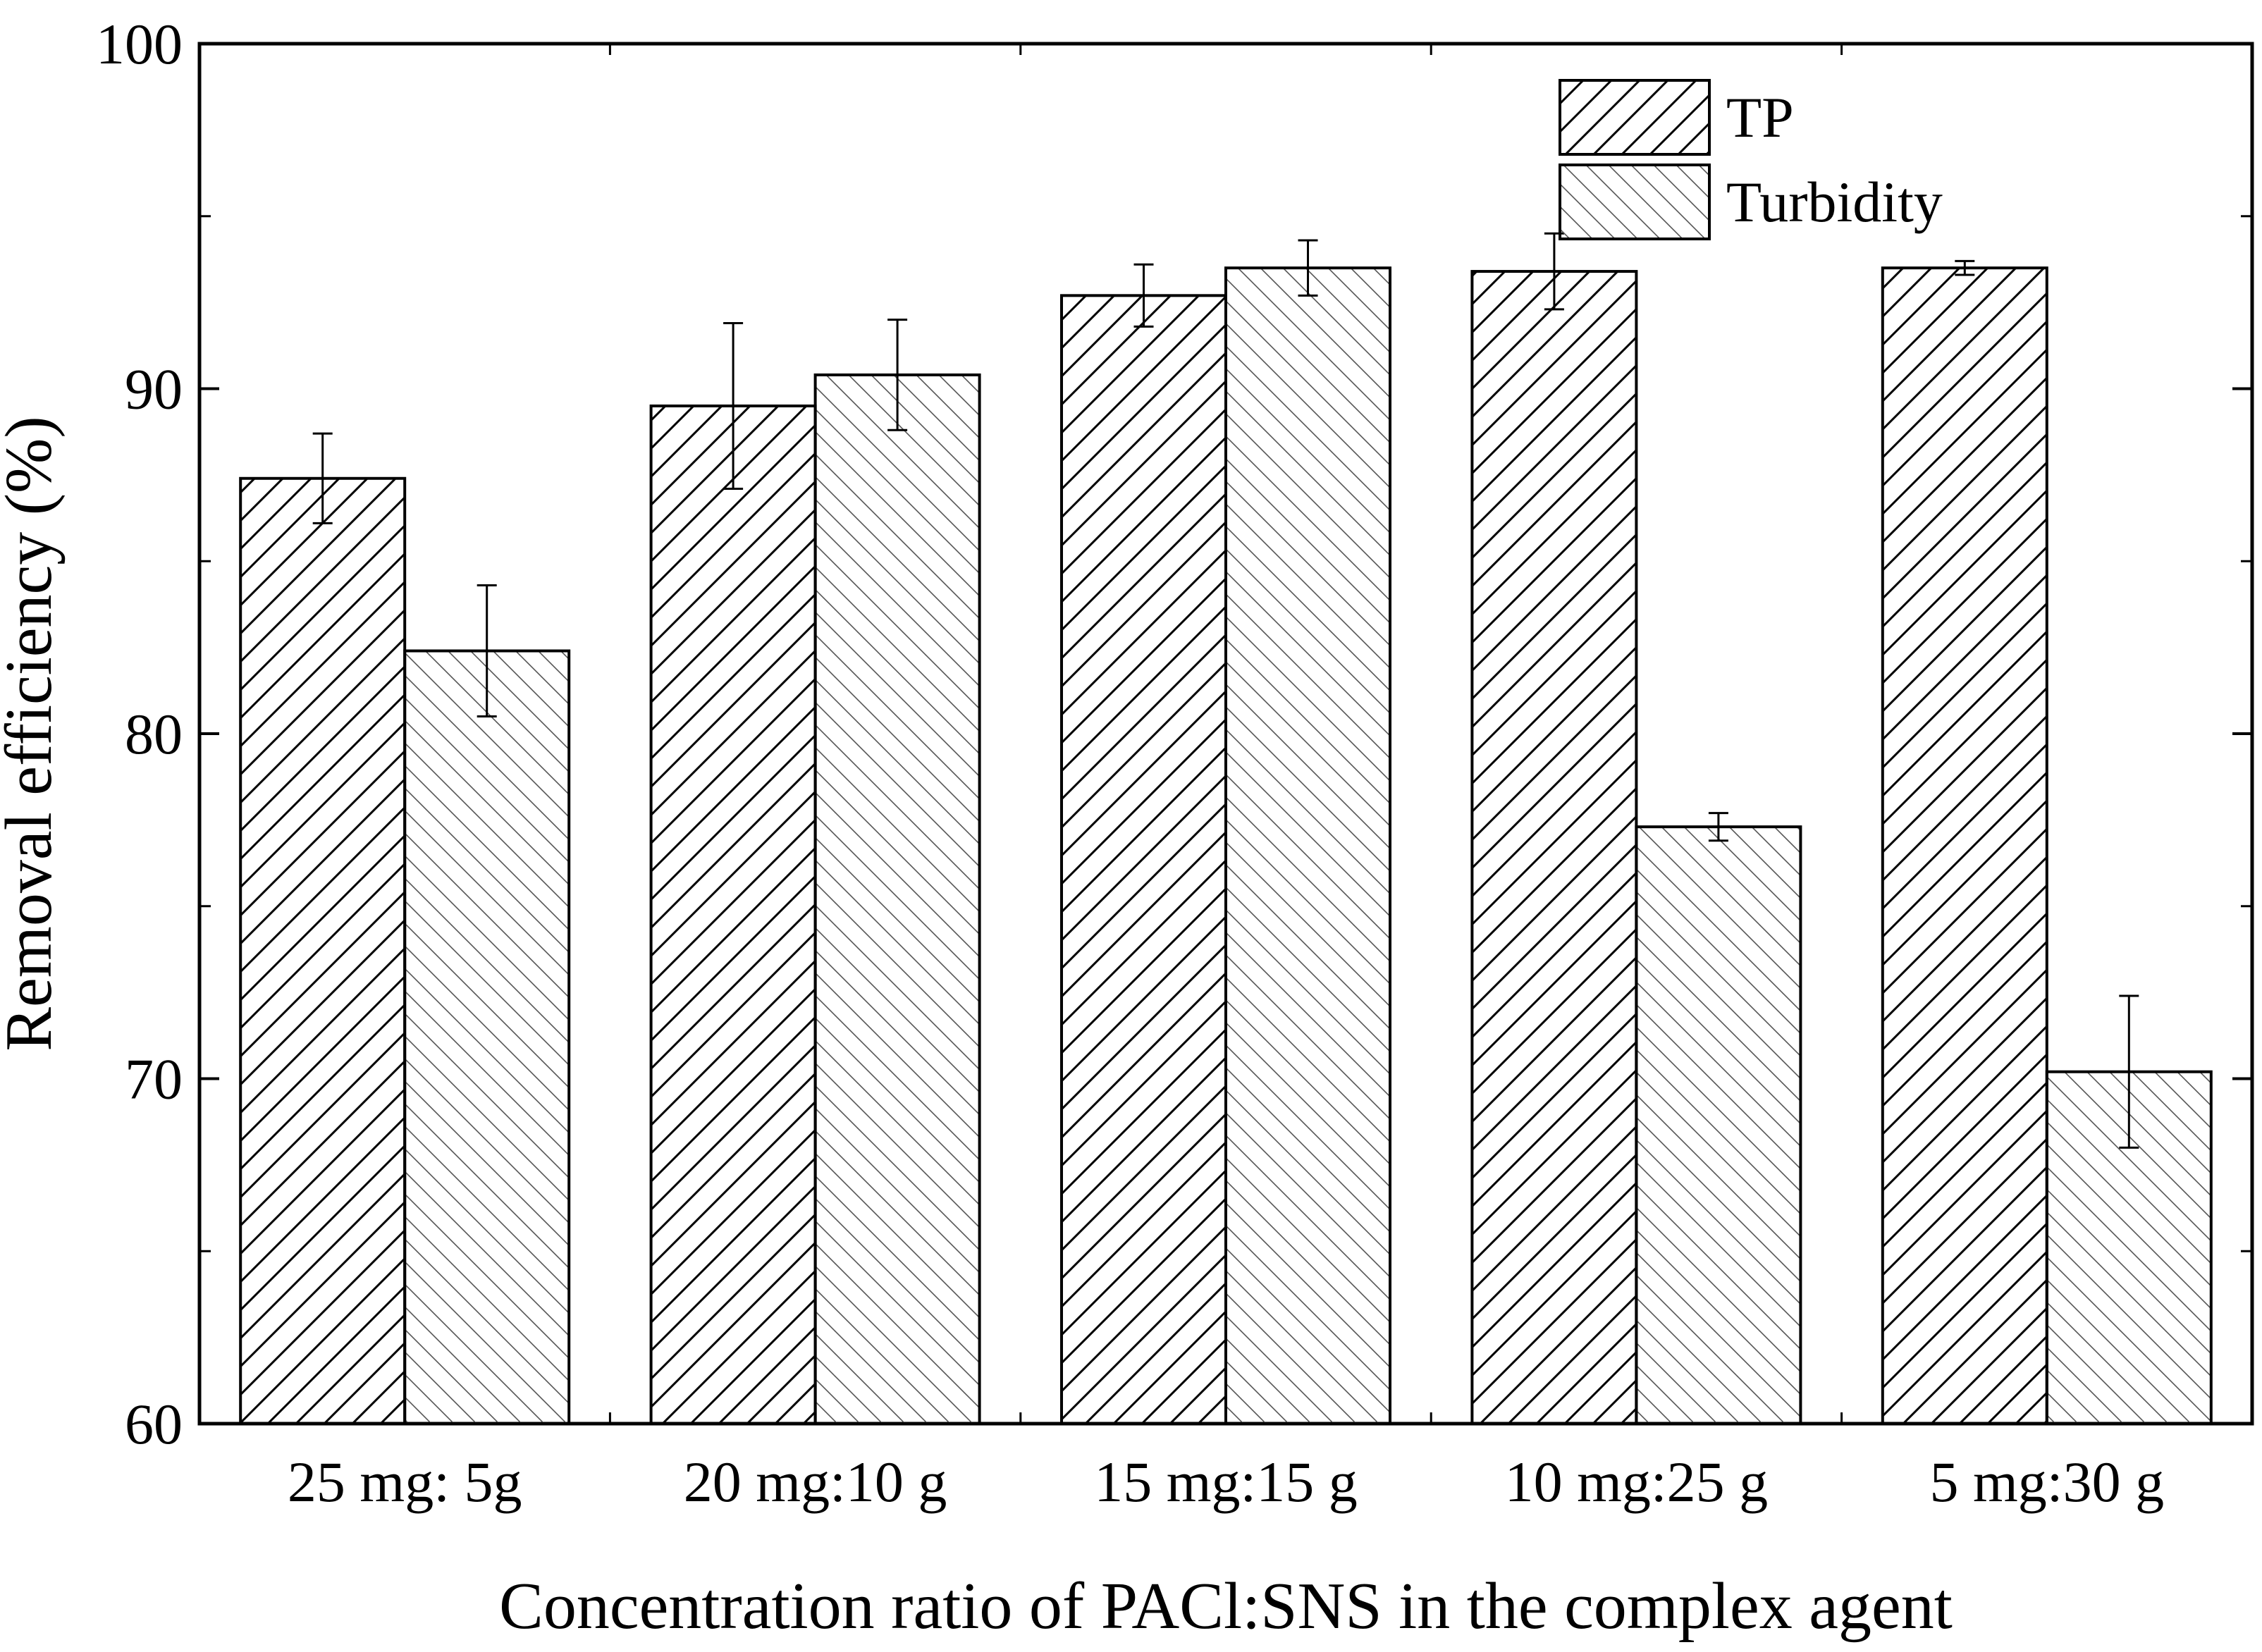 Image resolution: width=2262 pixels, height=1652 pixels. Describe the element at coordinates (154, 1079) in the screenshot. I see `y-tick-label: 70` at that location.